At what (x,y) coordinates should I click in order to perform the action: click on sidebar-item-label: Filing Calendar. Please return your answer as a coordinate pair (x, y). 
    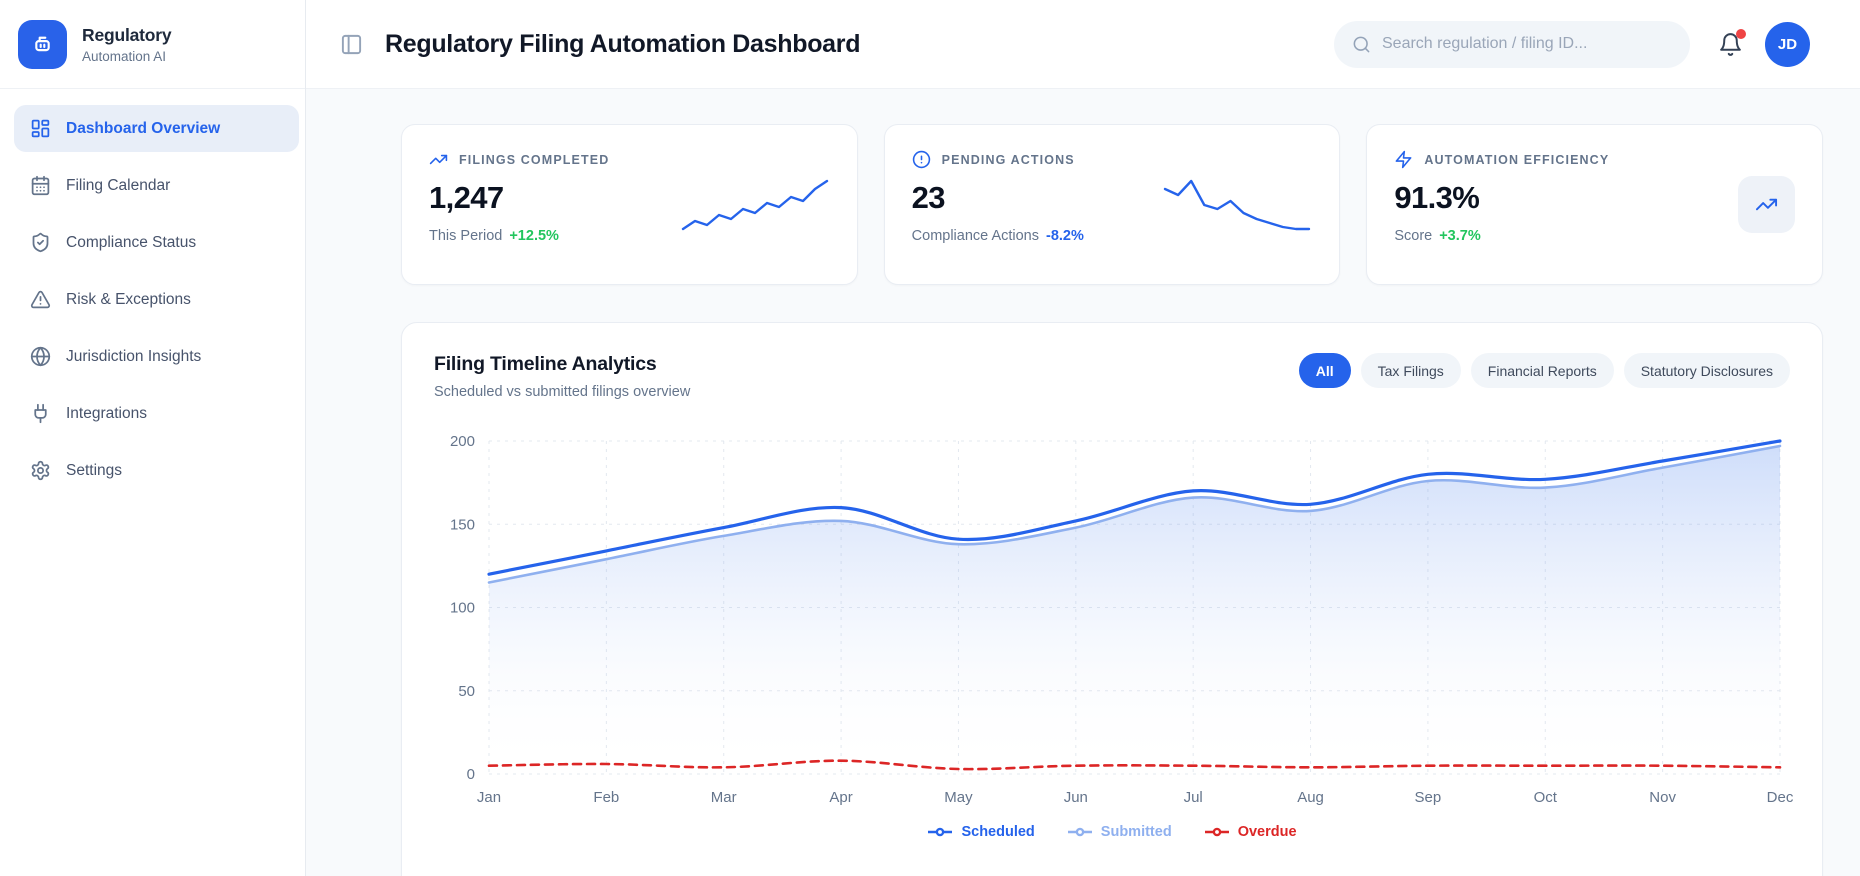
    Looking at the image, I should click on (118, 185).